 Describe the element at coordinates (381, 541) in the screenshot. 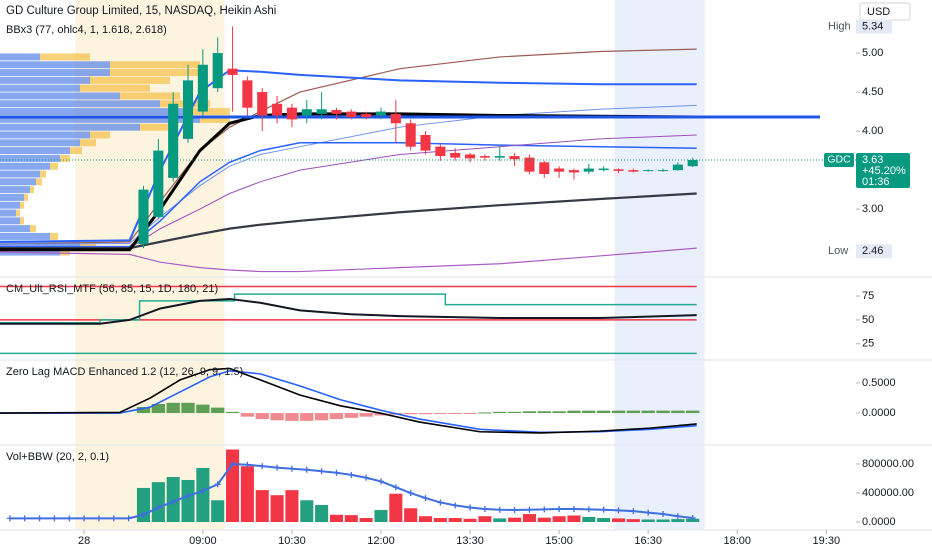

I see `x-tick-label: 12:00` at that location.